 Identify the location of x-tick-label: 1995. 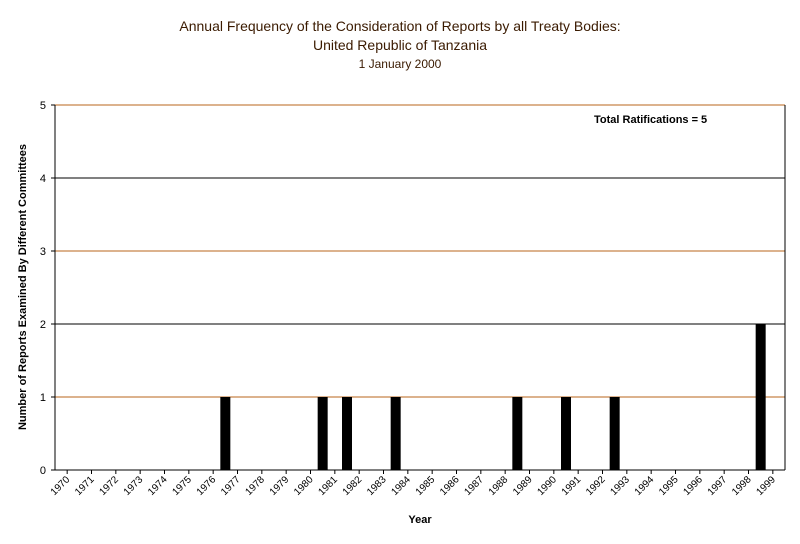
(669, 486).